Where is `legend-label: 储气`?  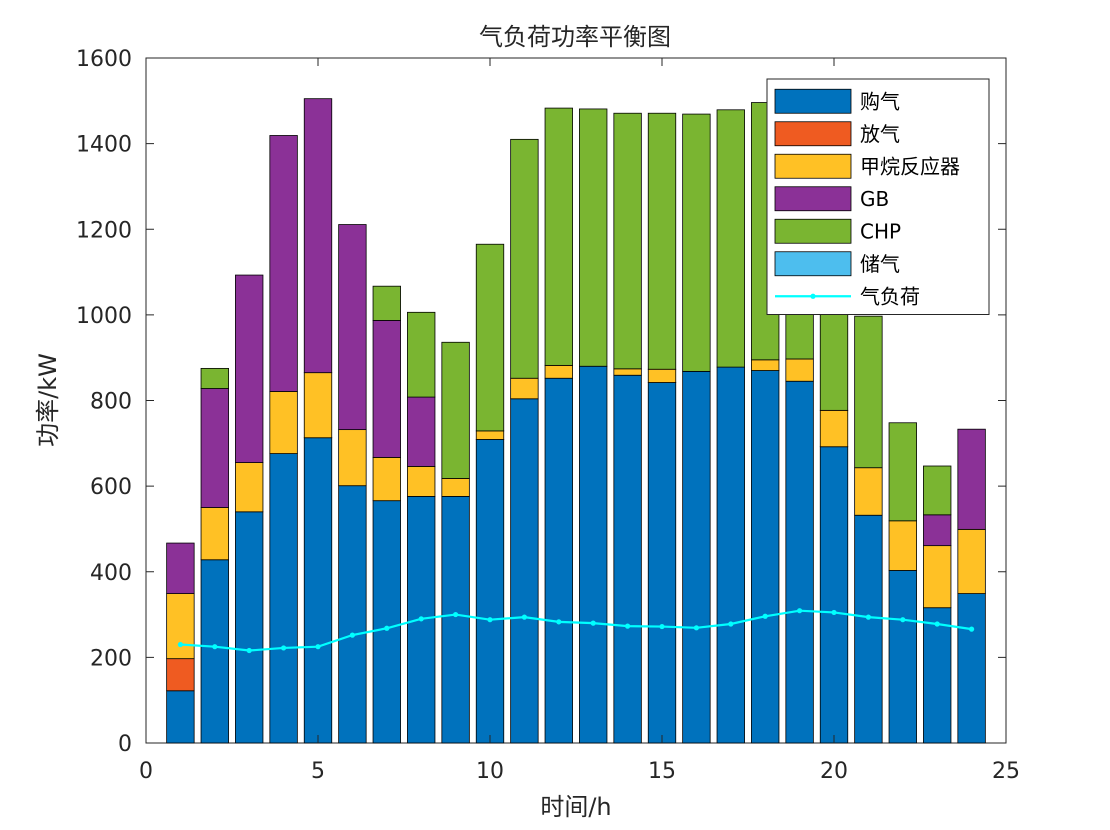 legend-label: 储气 is located at coordinates (880, 264).